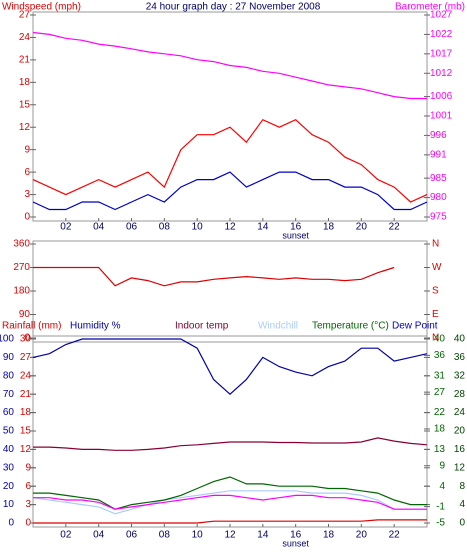  What do you see at coordinates (440, 506) in the screenshot?
I see `y-tick-label: -1` at bounding box center [440, 506].